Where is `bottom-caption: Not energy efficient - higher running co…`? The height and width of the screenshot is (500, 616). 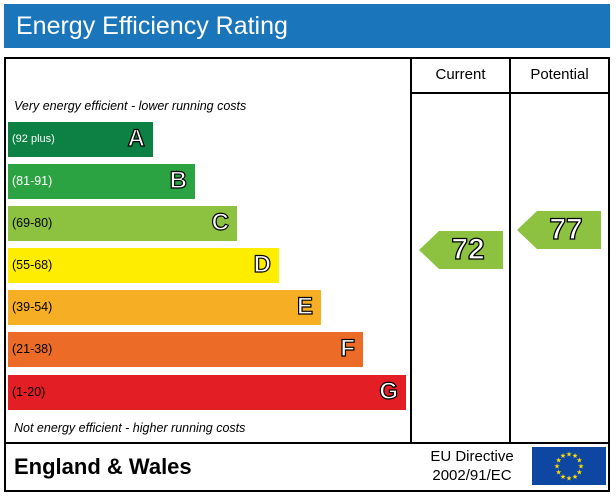 bottom-caption: Not energy efficient - higher running co… is located at coordinates (130, 428).